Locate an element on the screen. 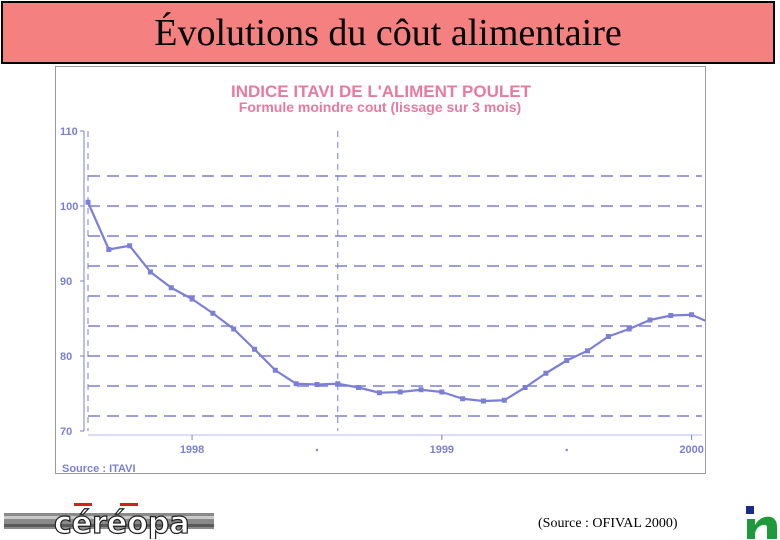 This screenshot has width=780, height=540. x-tick-label: 1999 is located at coordinates (442, 450).